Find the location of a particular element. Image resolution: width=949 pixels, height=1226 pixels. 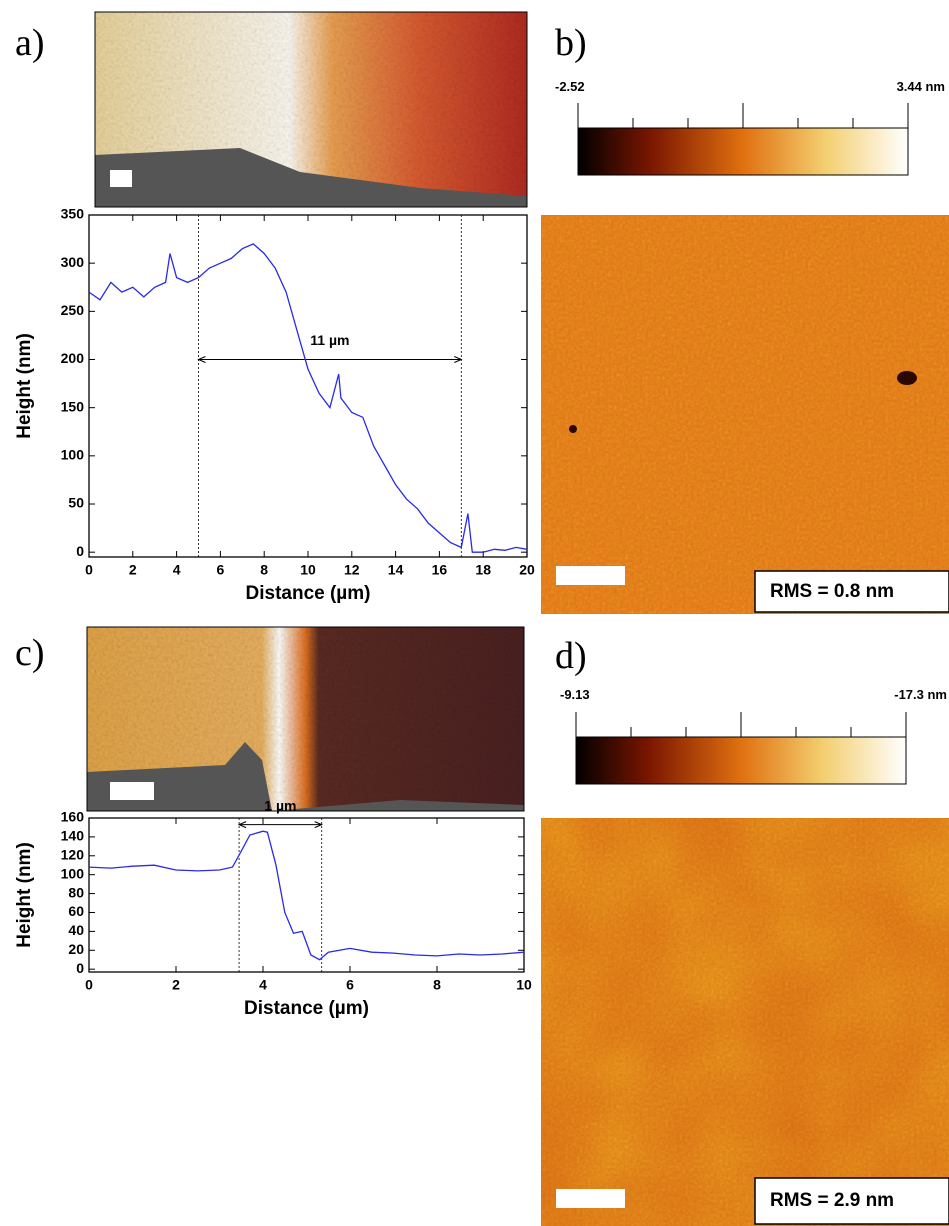

rms-box: RMS = 2.9 nm is located at coordinates (851, 1201).